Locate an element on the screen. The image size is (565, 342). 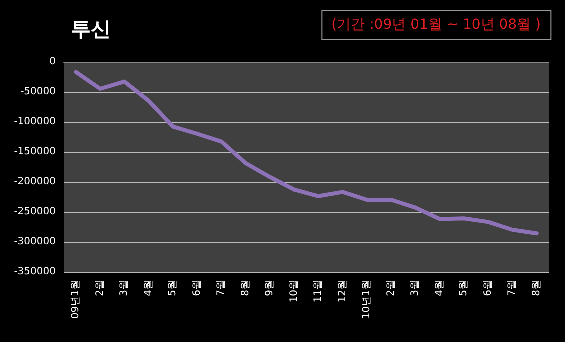
x-tick-label: 10년1월 is located at coordinates (367, 300).